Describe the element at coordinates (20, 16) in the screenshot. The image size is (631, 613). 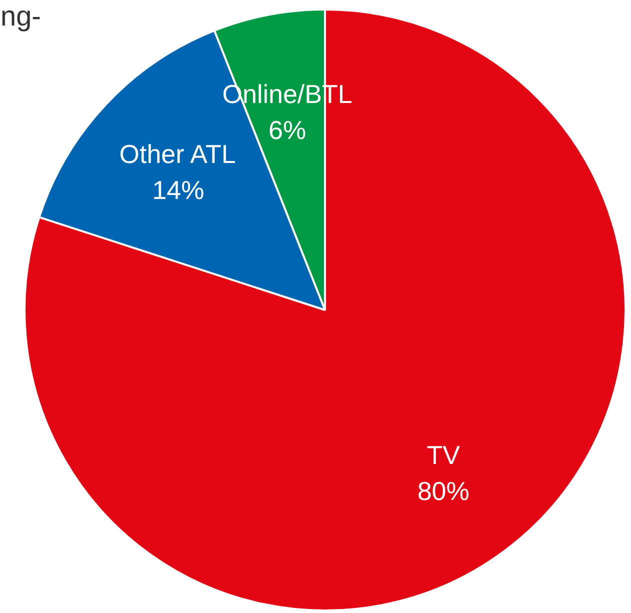
I see `chart-title: ng-` at that location.